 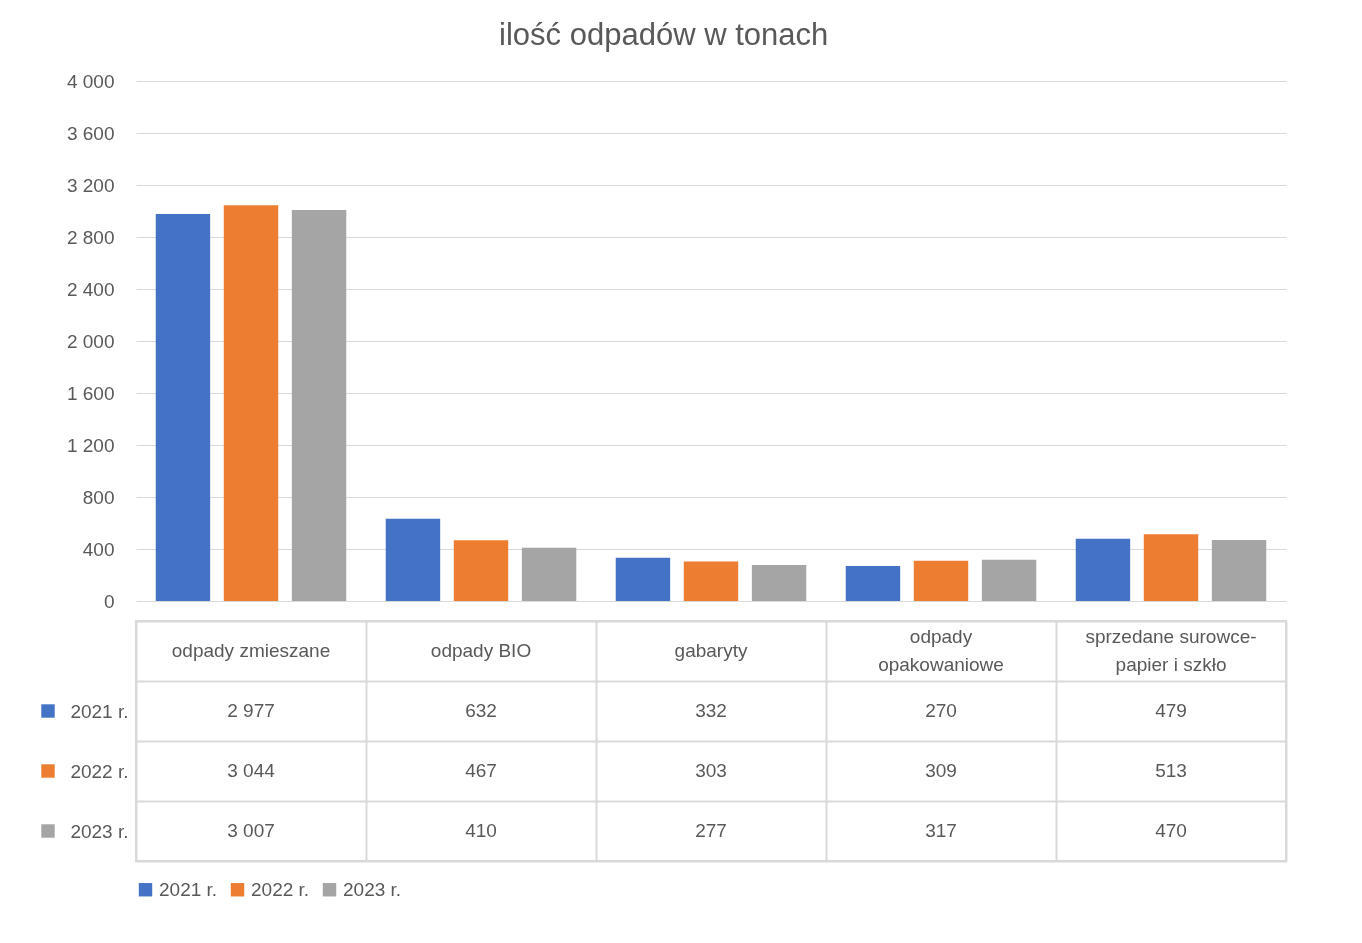 I want to click on data-label: 470, so click(x=1171, y=830).